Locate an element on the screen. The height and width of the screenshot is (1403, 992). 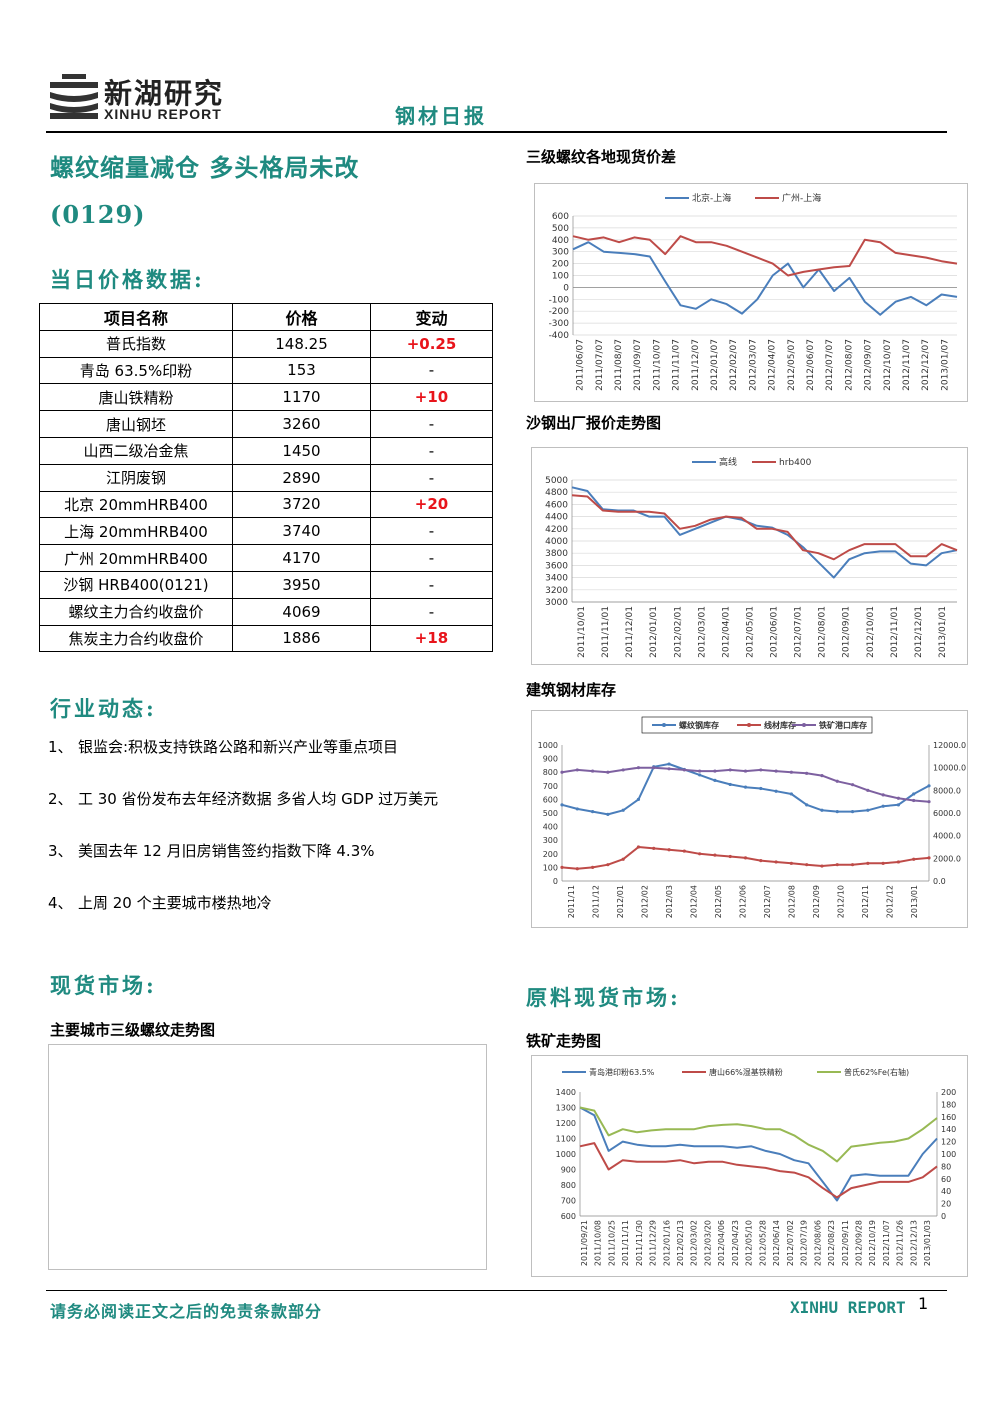
news-text: 银监会:积极支持铁路公路和新兴产业等重点项目 is located at coordinates (238, 747).